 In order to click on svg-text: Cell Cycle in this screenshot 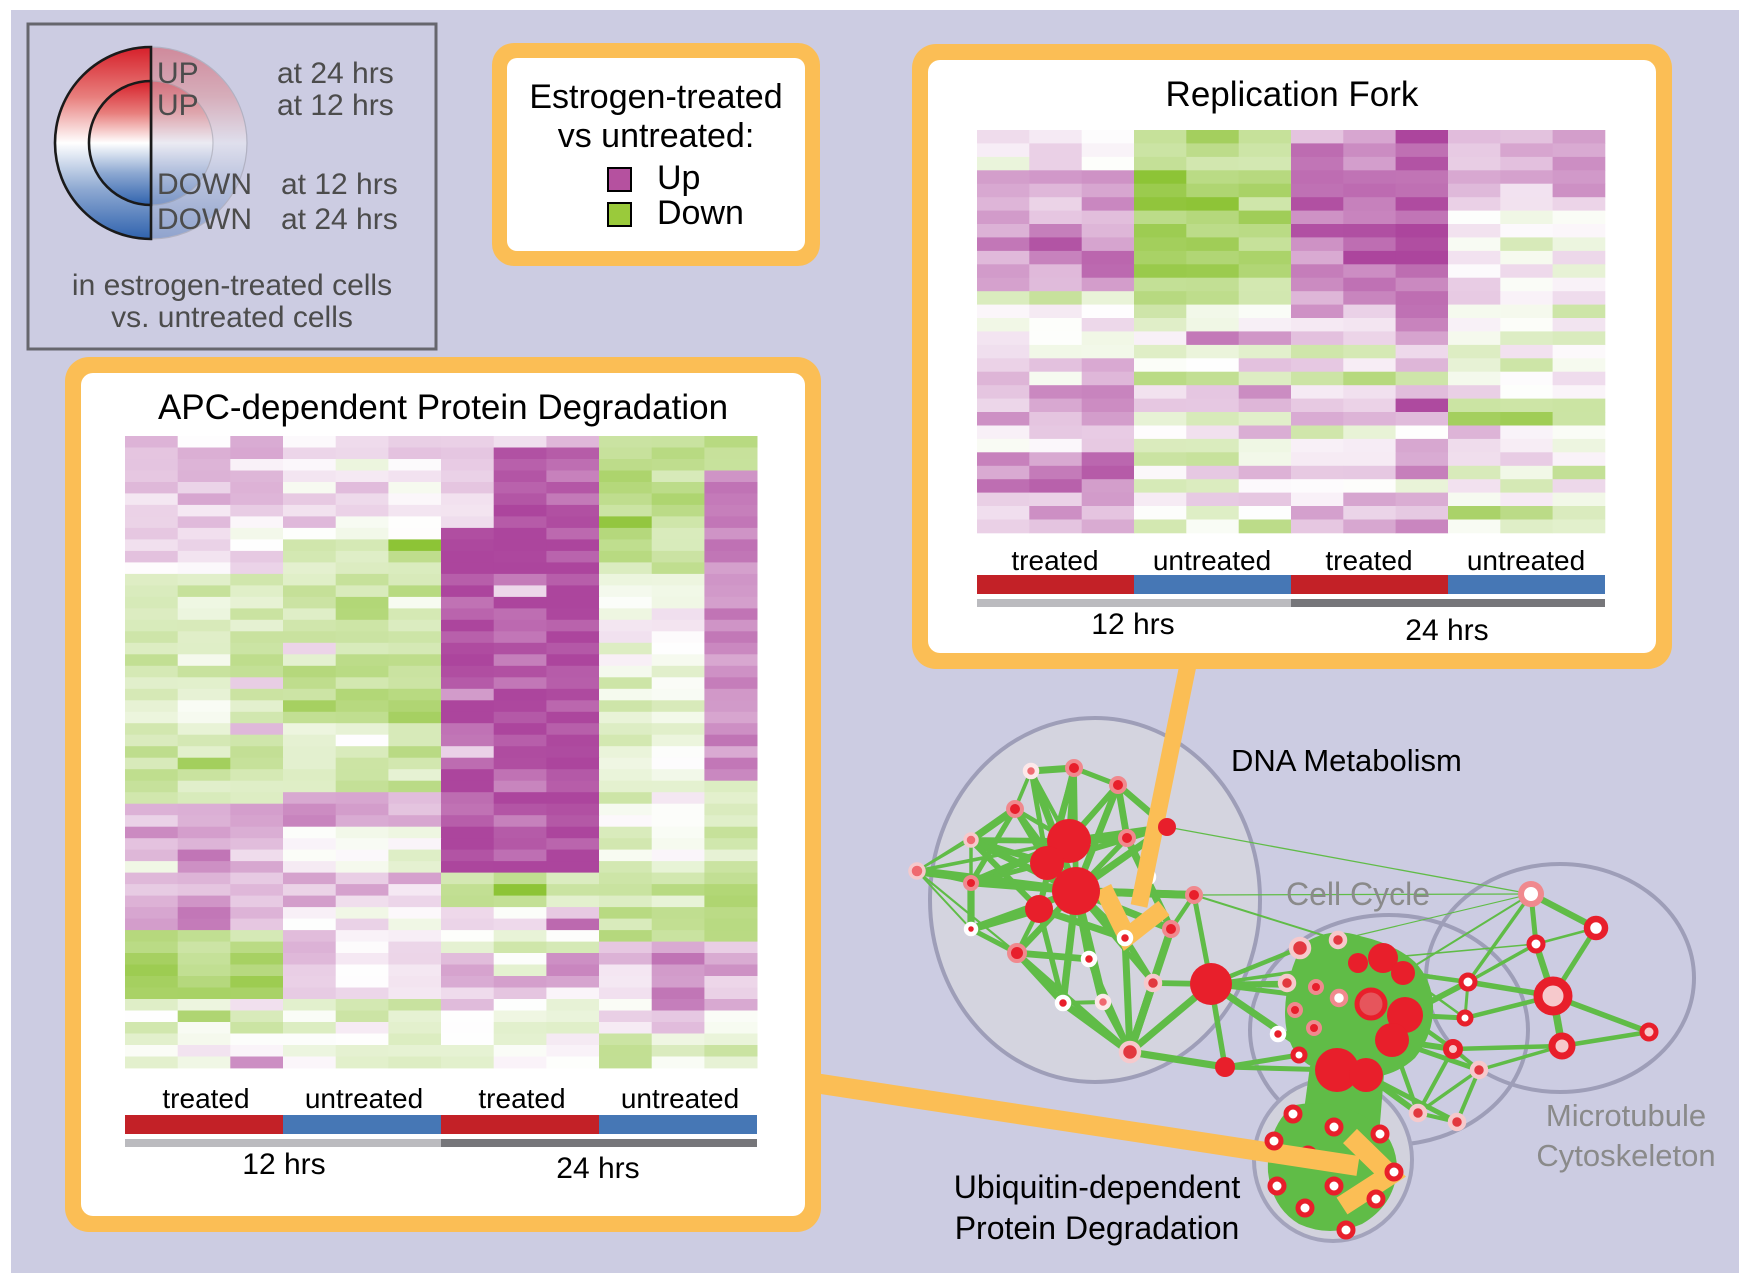, I will do `click(1358, 894)`.